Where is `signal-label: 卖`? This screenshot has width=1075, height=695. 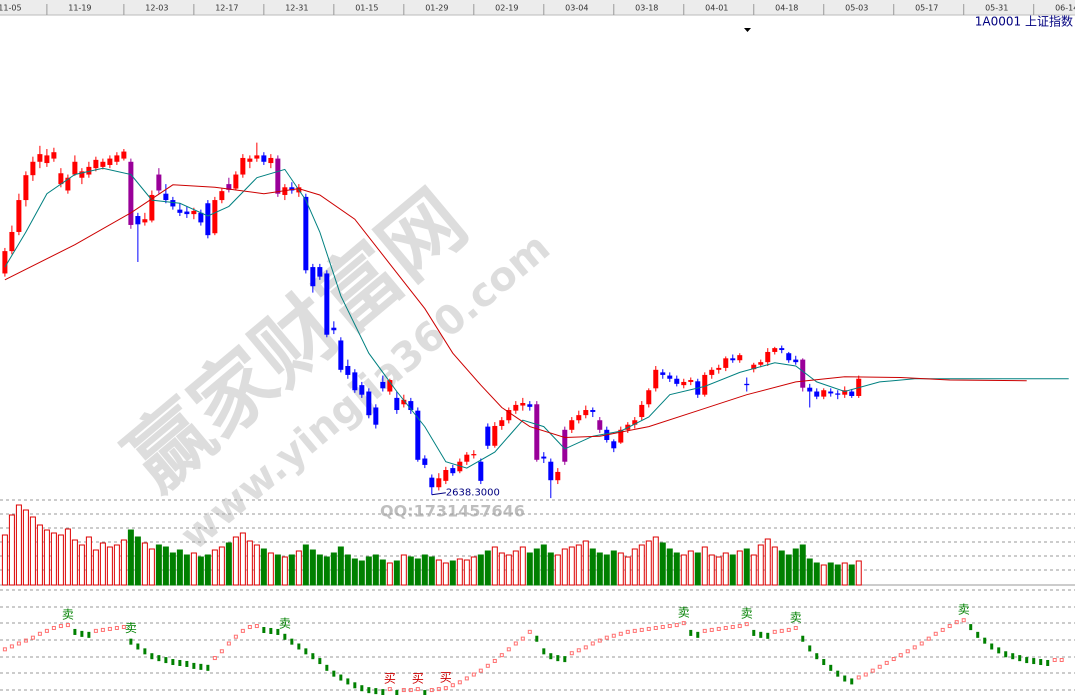 signal-label: 卖 is located at coordinates (684, 613).